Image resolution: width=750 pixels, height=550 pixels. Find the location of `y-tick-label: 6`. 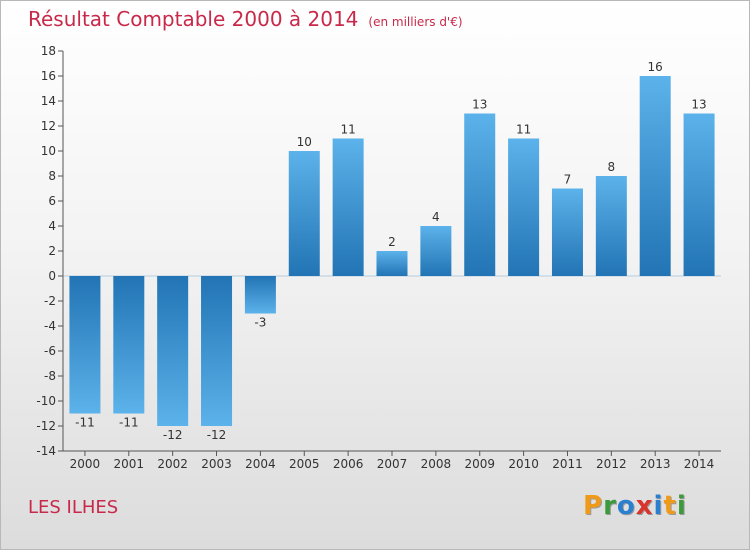

y-tick-label: 6 is located at coordinates (52, 201).